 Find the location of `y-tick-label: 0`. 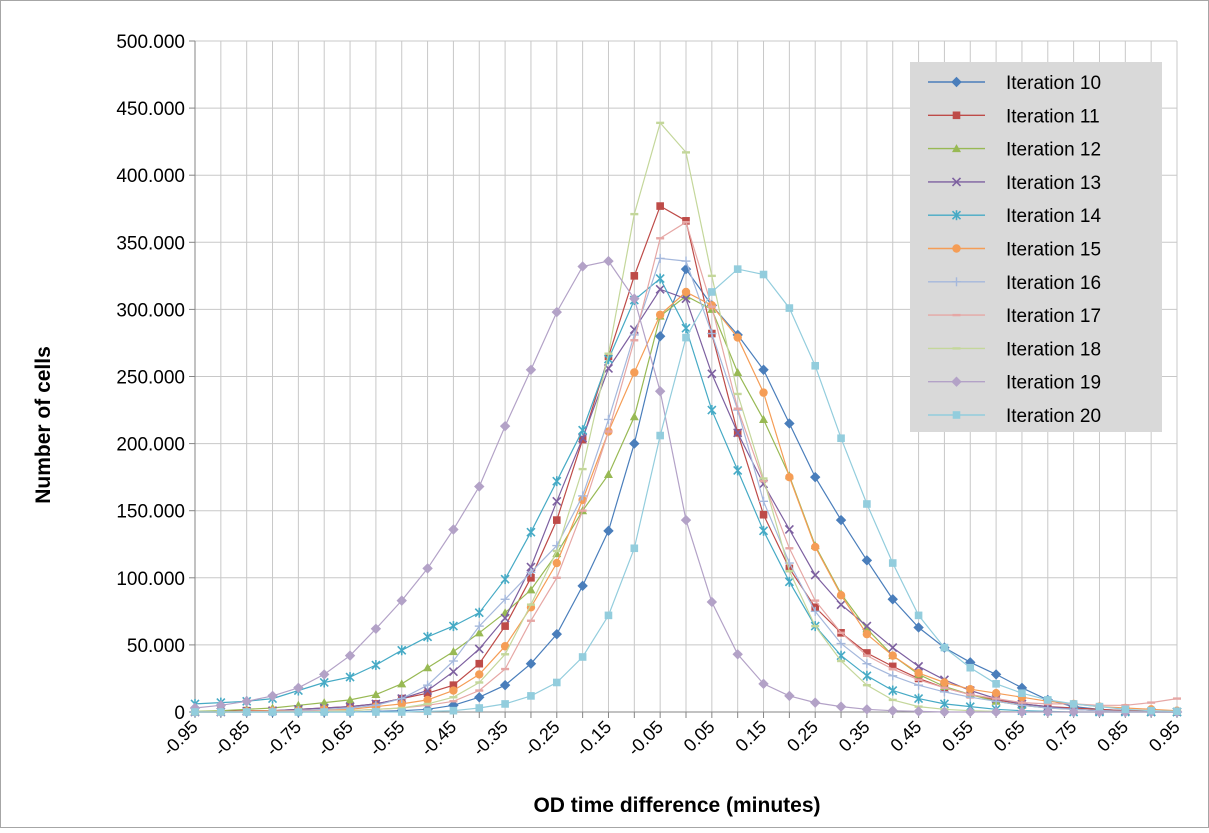

y-tick-label: 0 is located at coordinates (179, 713).